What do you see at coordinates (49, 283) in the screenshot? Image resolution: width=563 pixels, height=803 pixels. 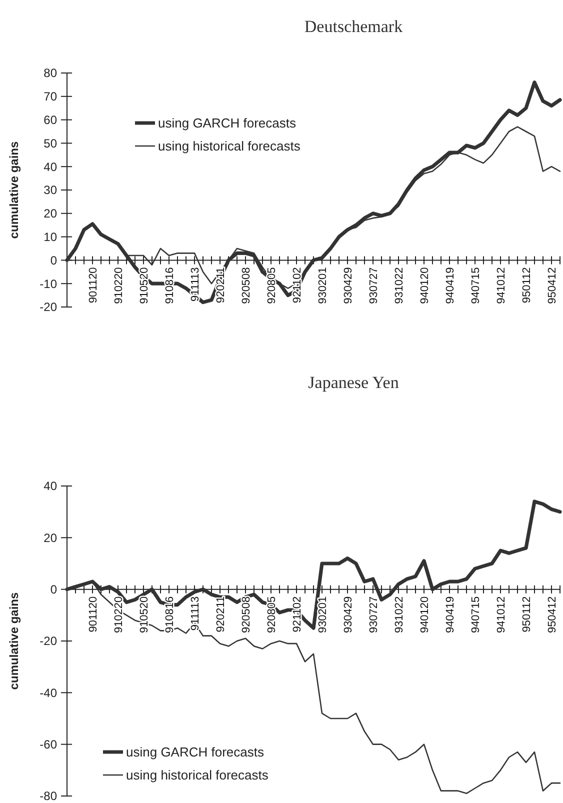 I see `y-tick-label: -10` at bounding box center [49, 283].